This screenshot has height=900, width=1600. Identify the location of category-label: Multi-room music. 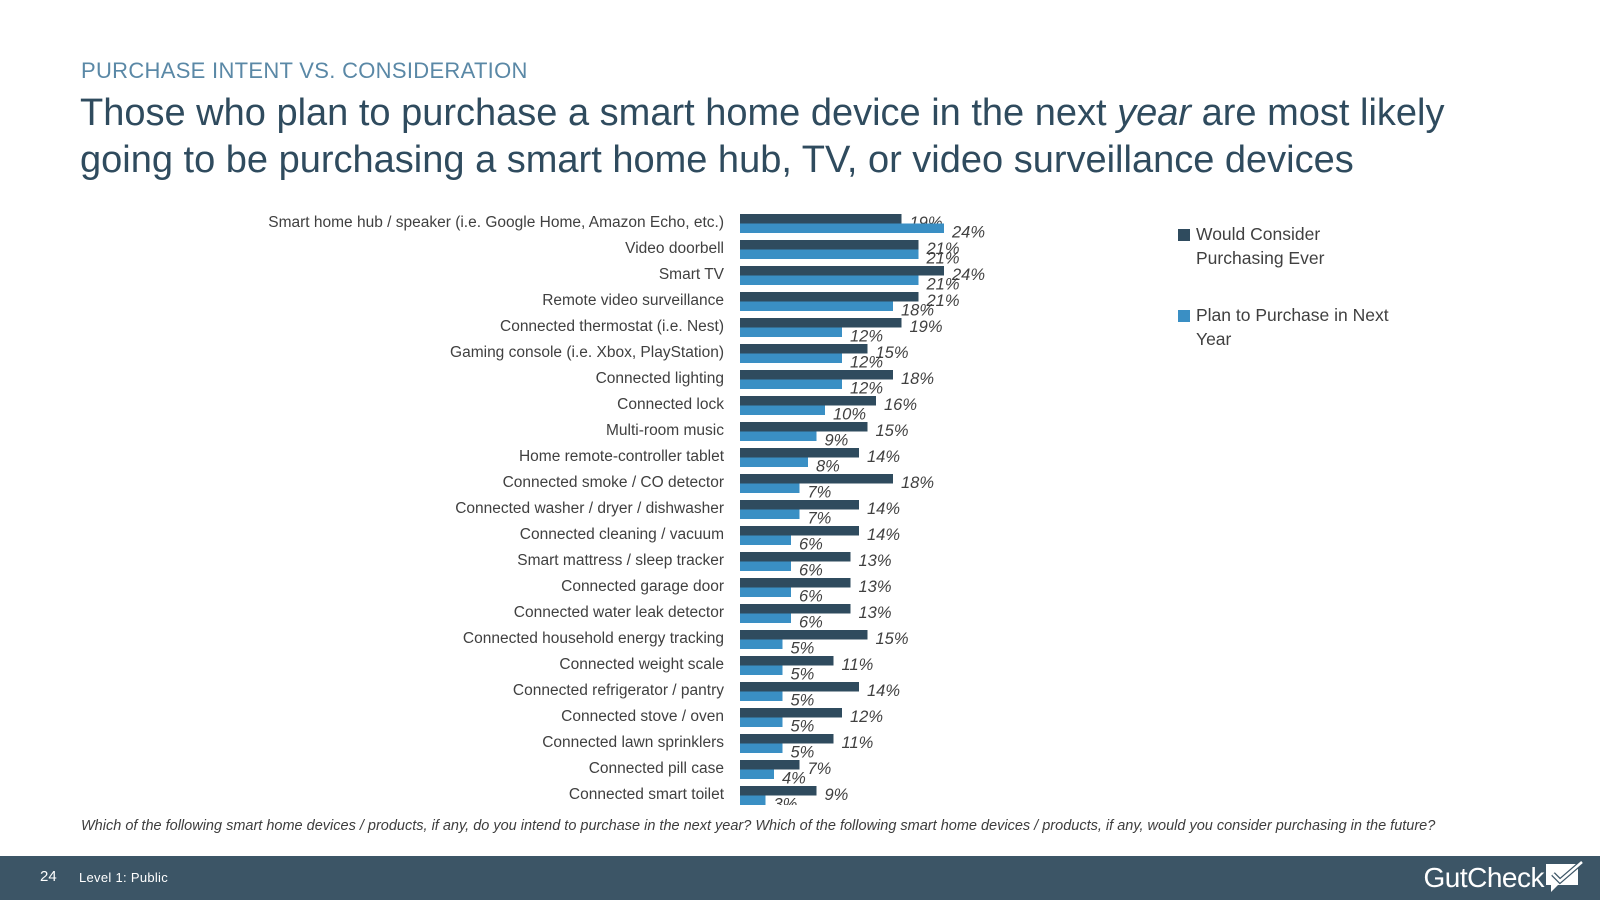
(665, 430).